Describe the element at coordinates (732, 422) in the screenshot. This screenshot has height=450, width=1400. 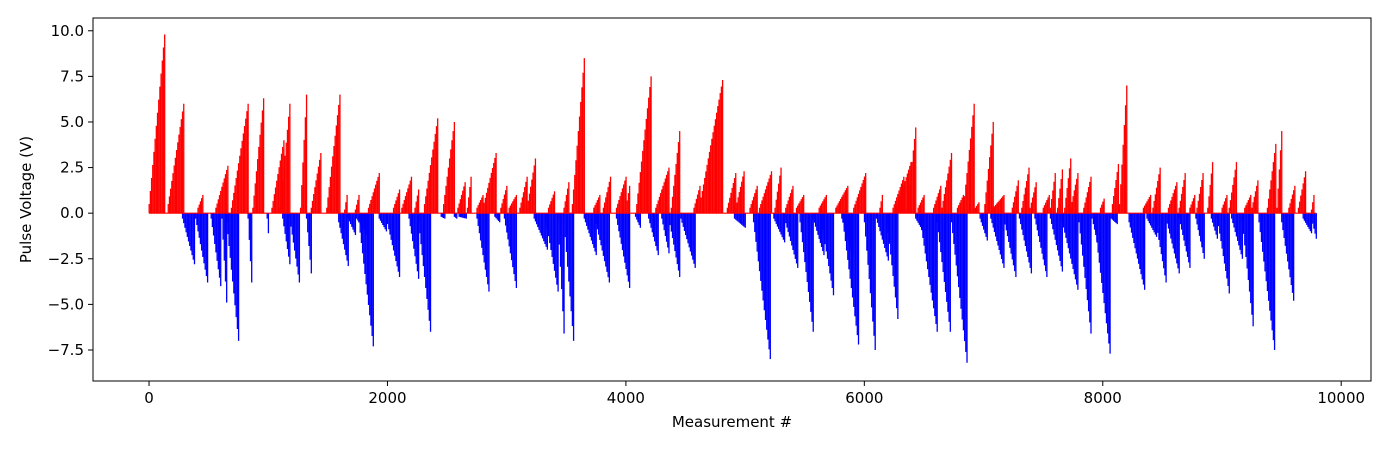
I see `x-axis-label: Measurement #` at that location.